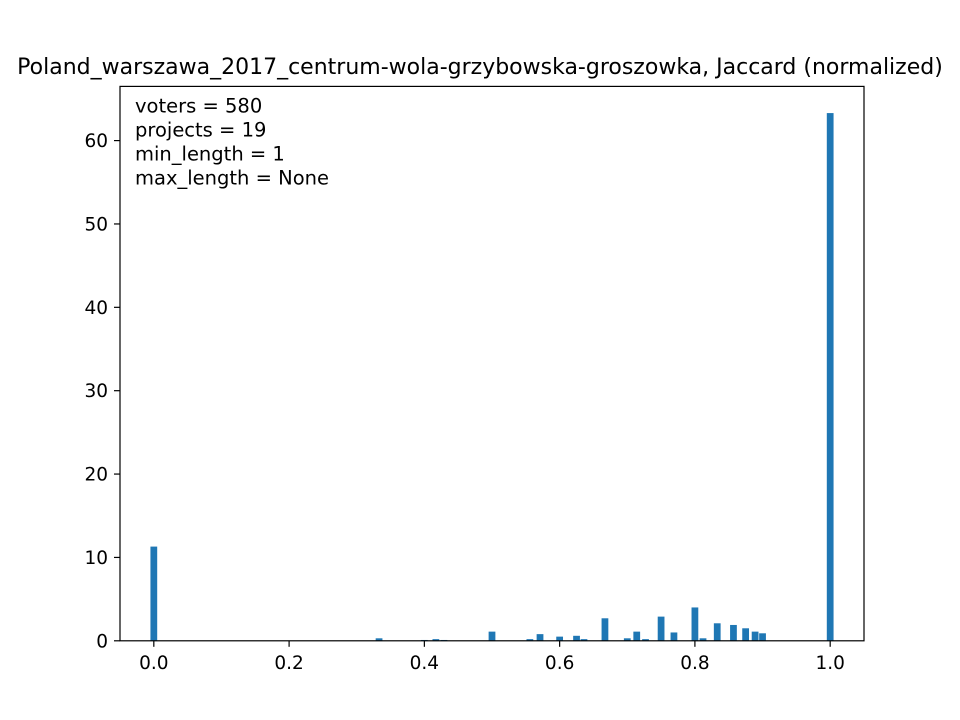 Image resolution: width=960 pixels, height=720 pixels. I want to click on y-tick-label: 30, so click(96, 391).